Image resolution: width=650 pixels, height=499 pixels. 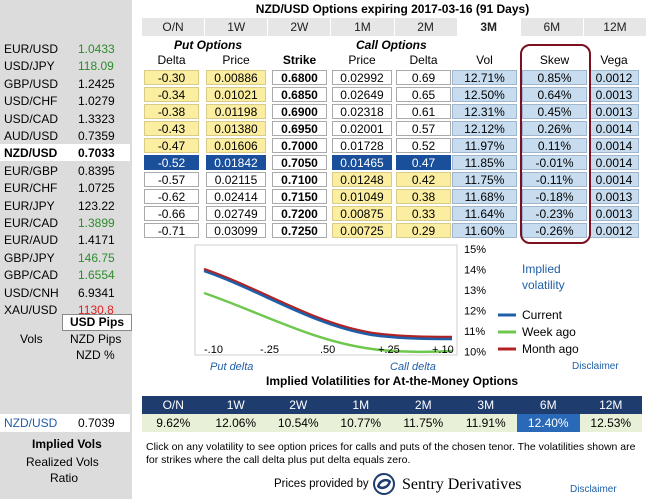 What do you see at coordinates (171, 162) in the screenshot?
I see `put-delta-cell: -0.52` at bounding box center [171, 162].